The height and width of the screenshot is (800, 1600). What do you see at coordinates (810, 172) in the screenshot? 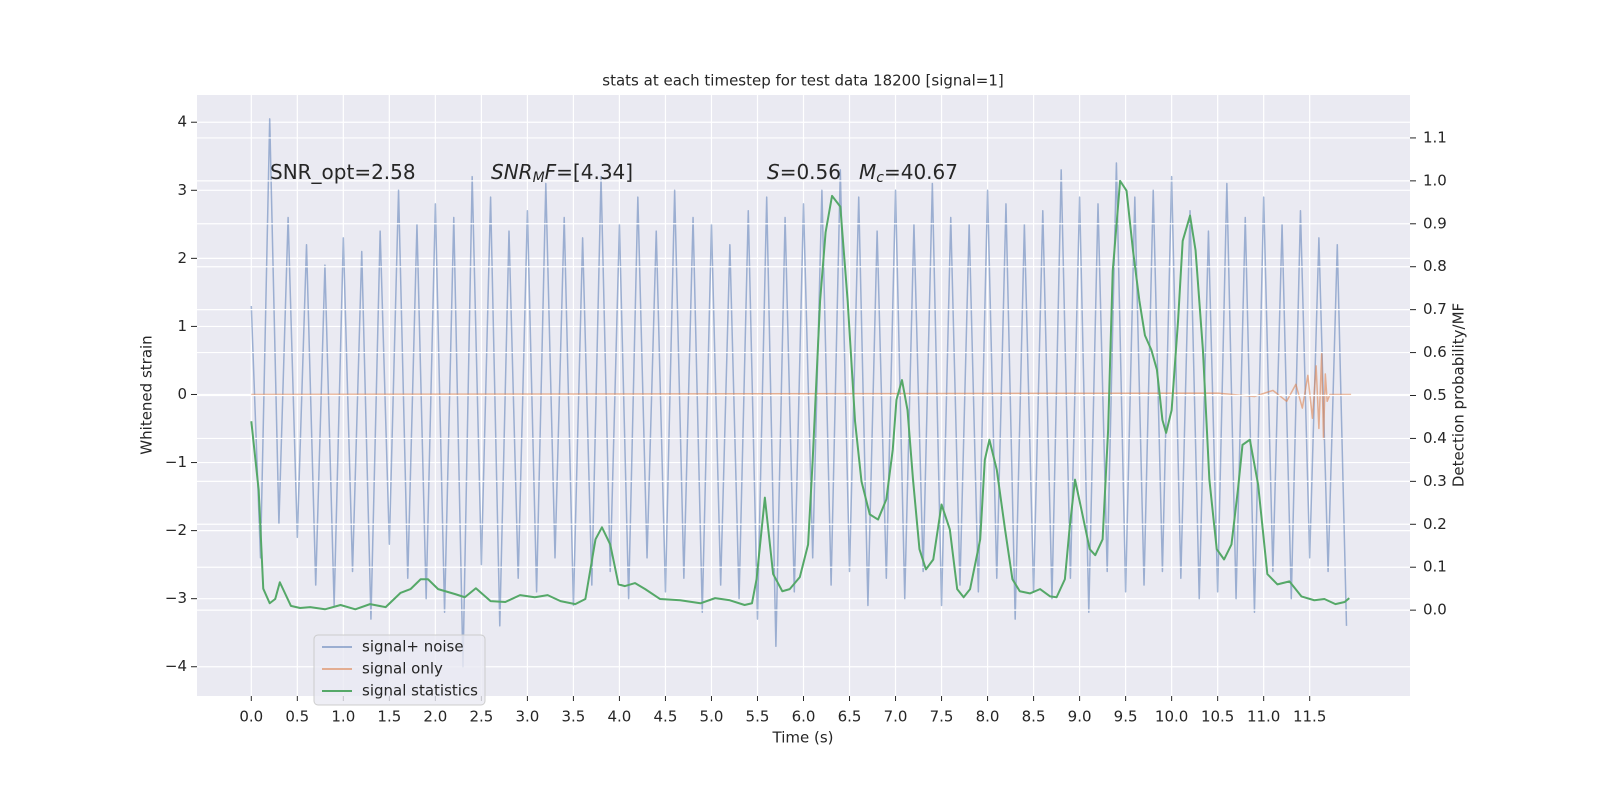
I see `annotation-part: =0.56` at bounding box center [810, 172].